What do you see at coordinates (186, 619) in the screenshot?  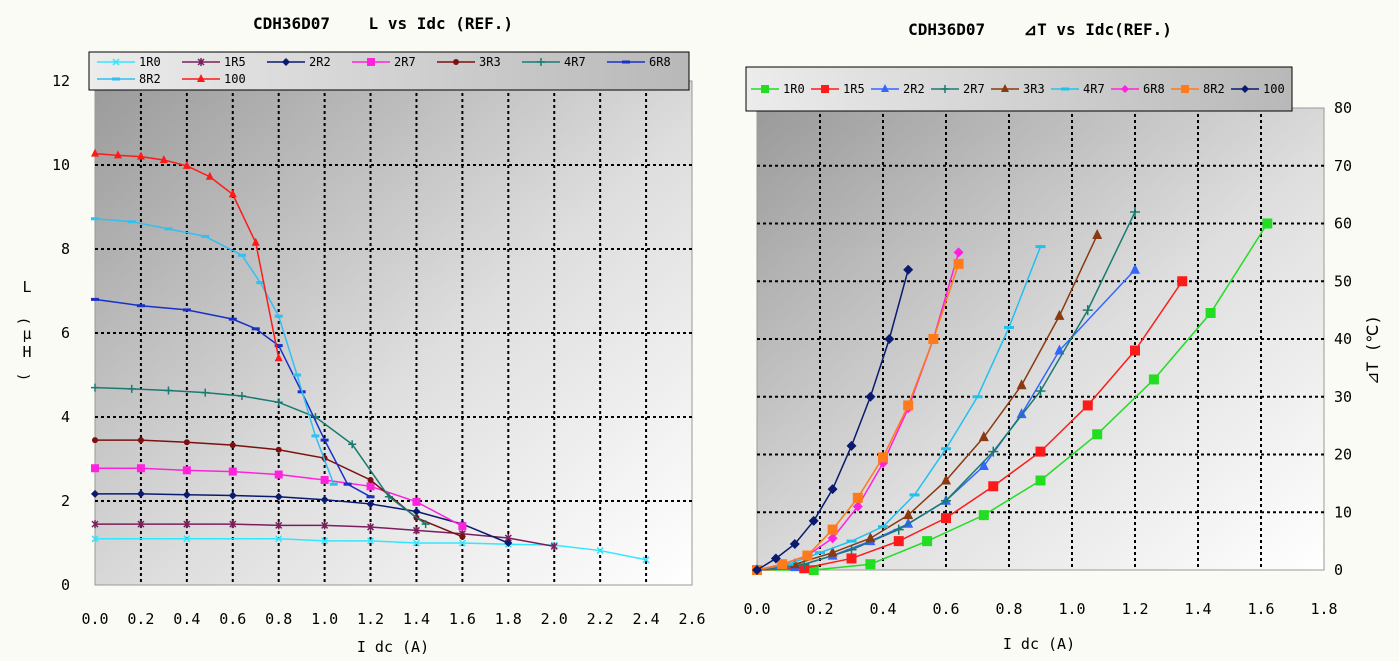 I see `left-x-tick-label: 0.4` at bounding box center [186, 619].